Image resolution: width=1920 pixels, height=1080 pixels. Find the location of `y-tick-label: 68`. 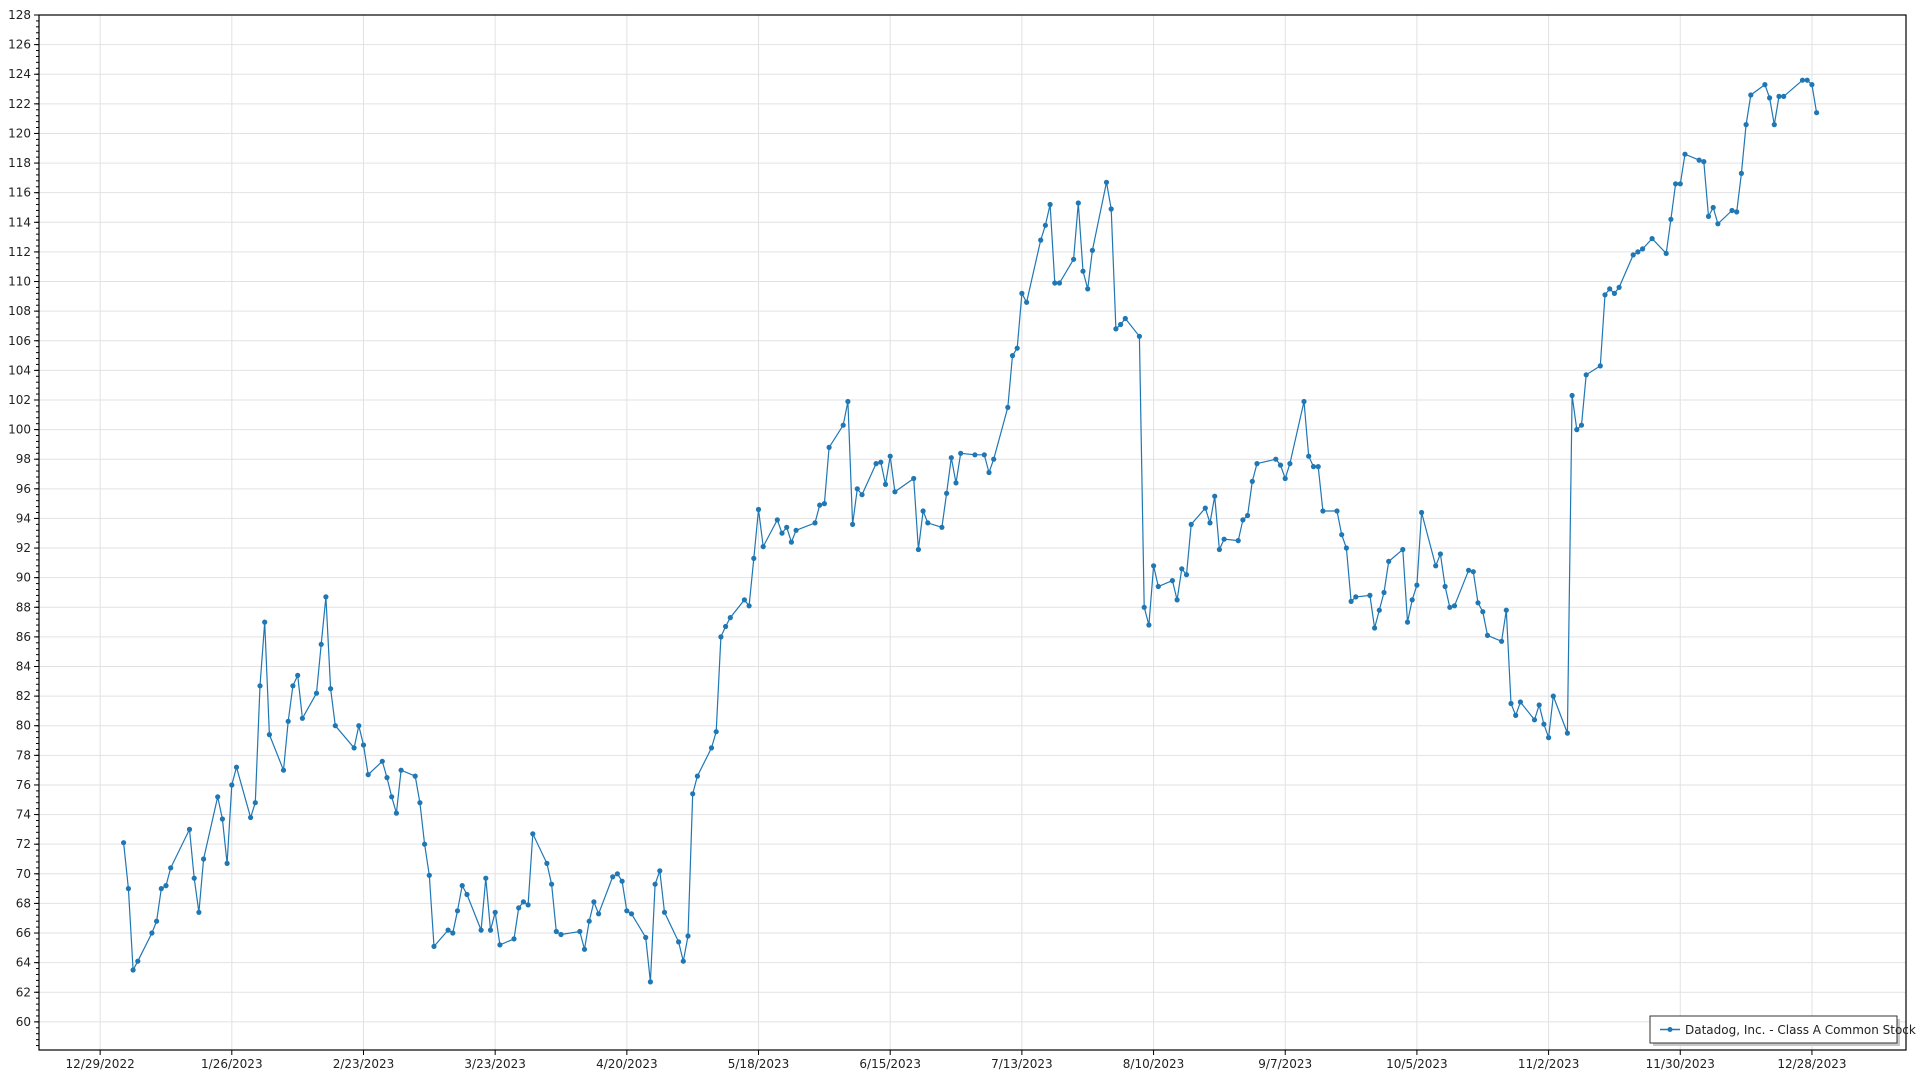

y-tick-label: 68 is located at coordinates (23, 903).